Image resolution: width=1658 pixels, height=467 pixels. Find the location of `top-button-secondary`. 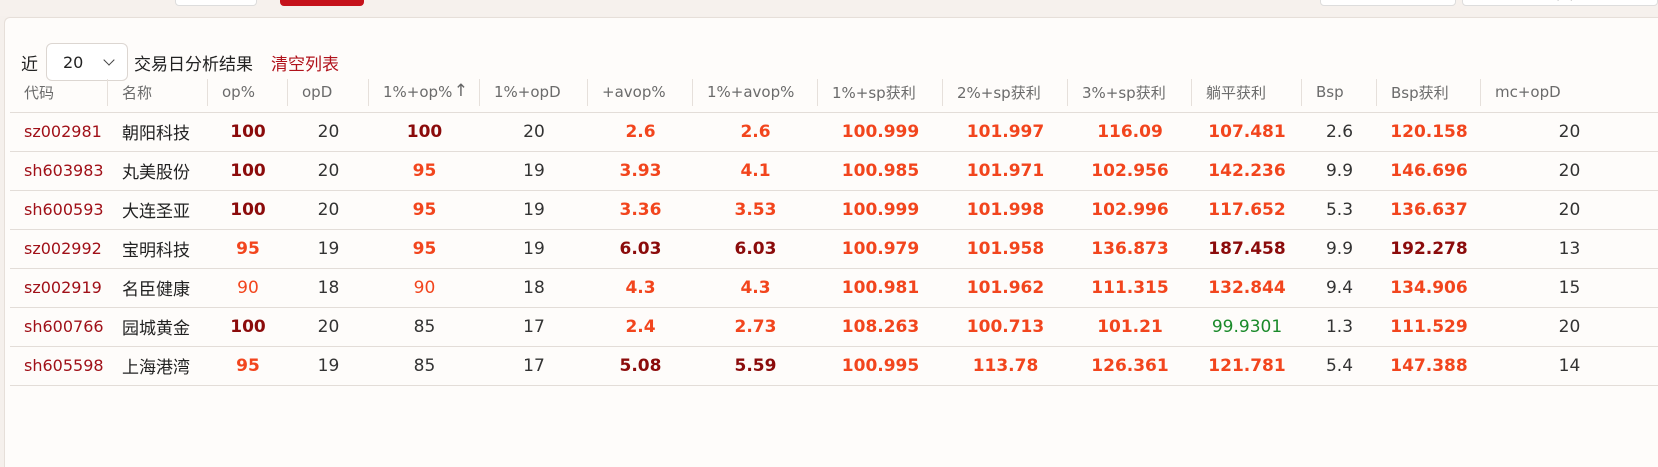

top-button-secondary is located at coordinates (216, 3).